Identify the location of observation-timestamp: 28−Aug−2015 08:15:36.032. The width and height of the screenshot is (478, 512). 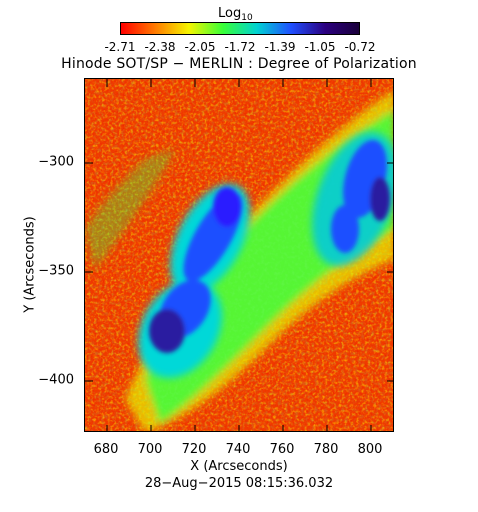
(239, 483).